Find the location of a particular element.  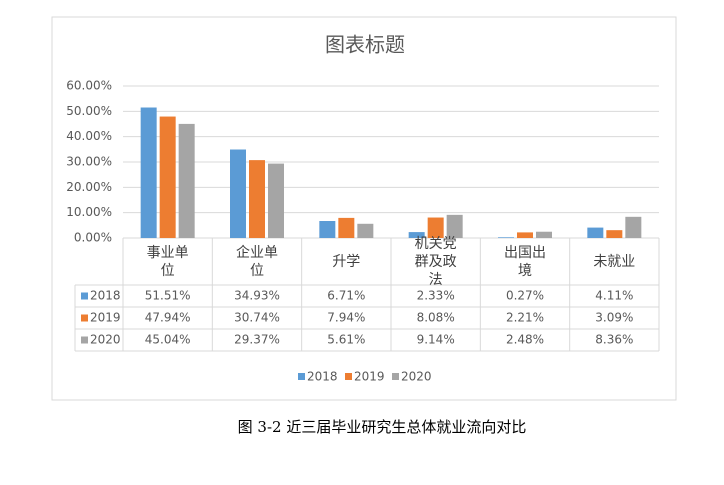

y-tick-label: 30.00% is located at coordinates (89, 162).